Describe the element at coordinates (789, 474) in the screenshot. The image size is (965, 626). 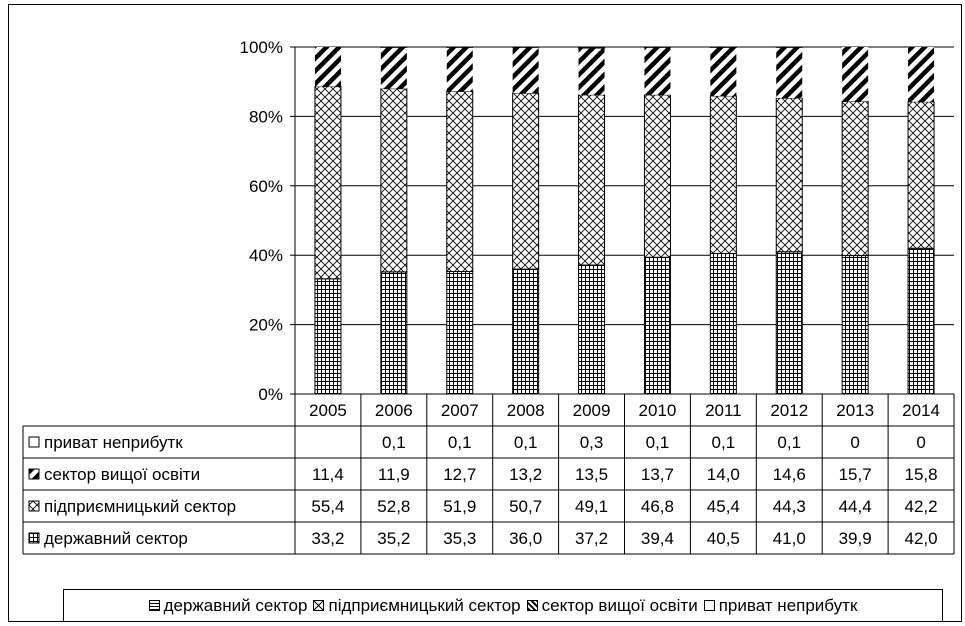
I see `data-label: 14,6` at that location.